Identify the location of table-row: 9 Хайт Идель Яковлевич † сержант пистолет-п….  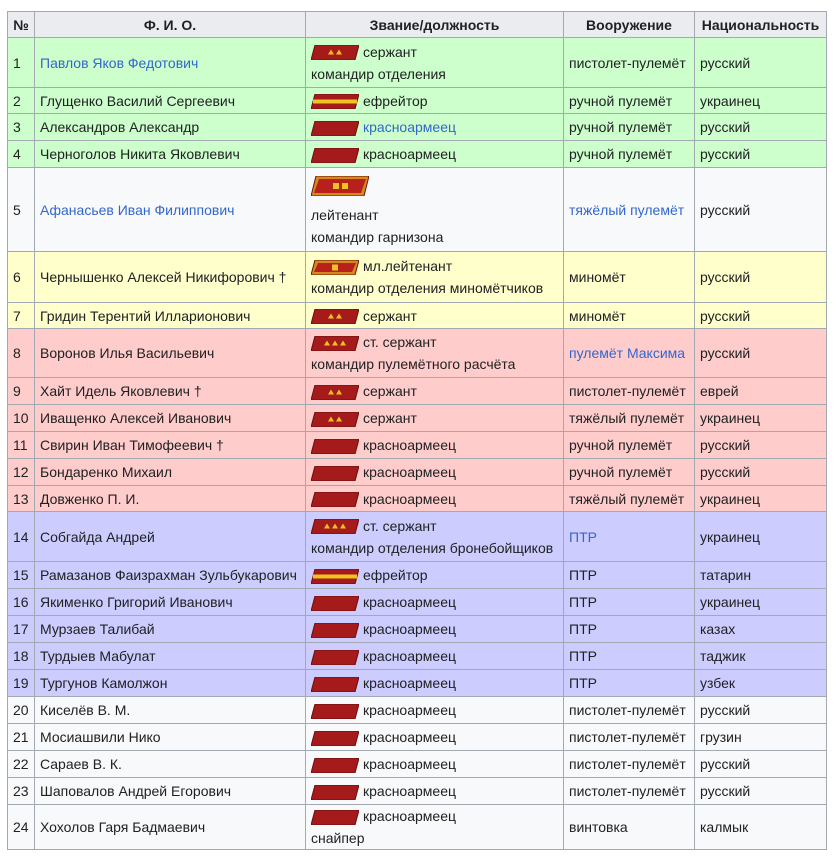
(417, 391).